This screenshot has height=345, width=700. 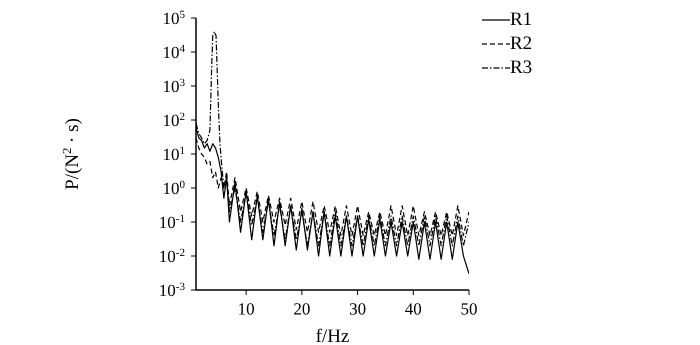 What do you see at coordinates (469, 309) in the screenshot?
I see `x-tick-label: 50` at bounding box center [469, 309].